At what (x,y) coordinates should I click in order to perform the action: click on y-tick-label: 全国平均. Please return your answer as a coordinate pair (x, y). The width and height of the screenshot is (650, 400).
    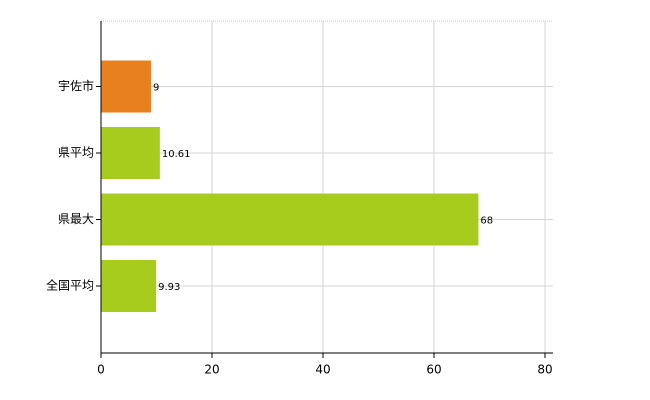
    Looking at the image, I should click on (70, 285).